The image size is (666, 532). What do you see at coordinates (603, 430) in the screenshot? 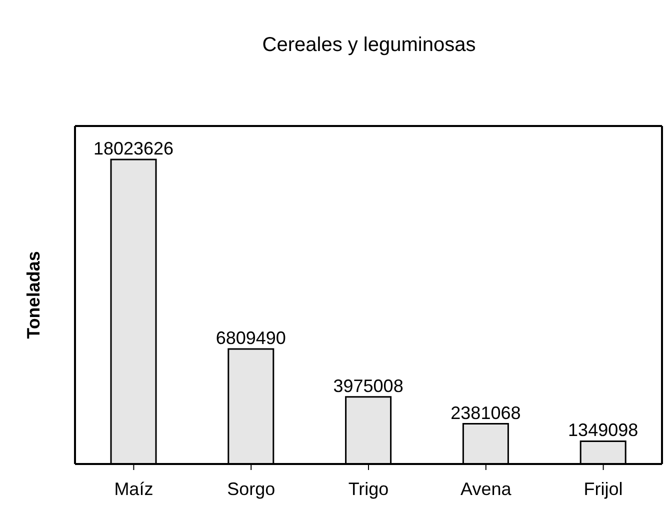
I see `data-label: 1349098` at bounding box center [603, 430].